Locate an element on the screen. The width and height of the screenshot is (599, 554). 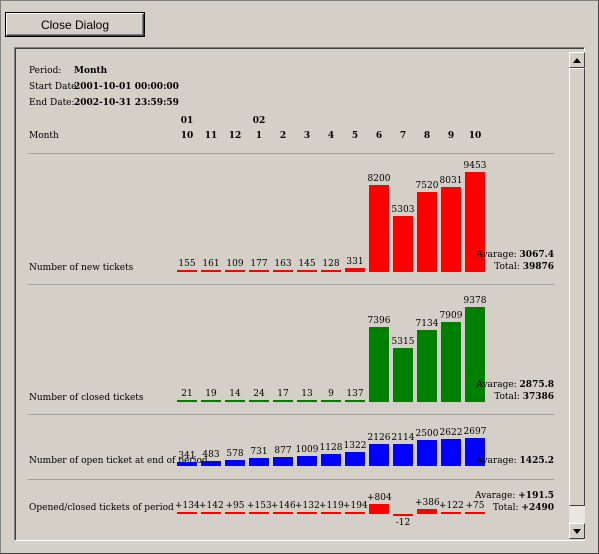
data-label: 731 is located at coordinates (259, 452).